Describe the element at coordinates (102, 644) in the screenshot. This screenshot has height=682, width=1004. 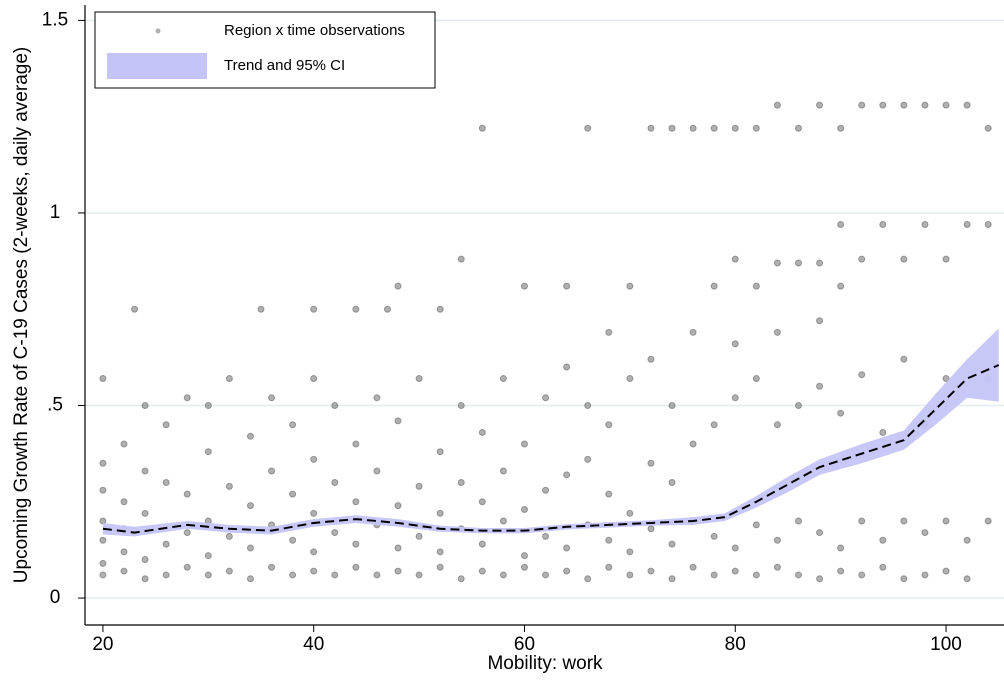
I see `x-tick-label: 20` at that location.